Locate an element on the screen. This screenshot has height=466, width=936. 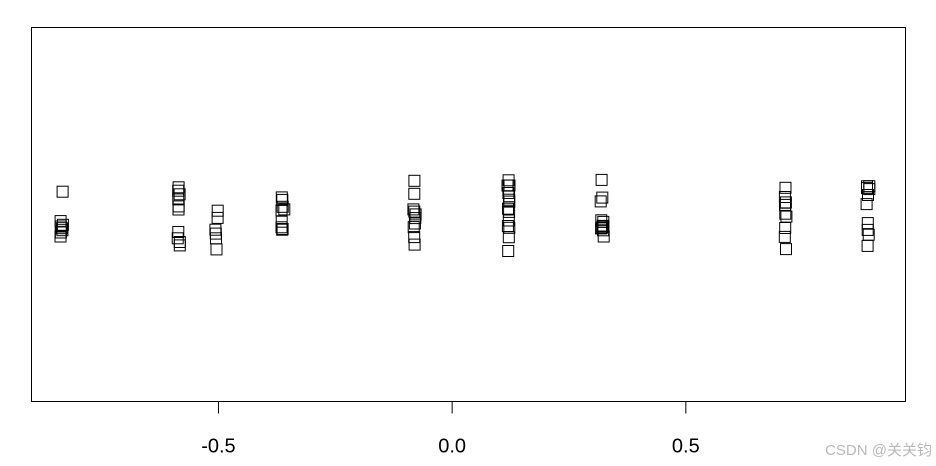
x-axis: -0.5 0.0 0.5 is located at coordinates (450, 429).